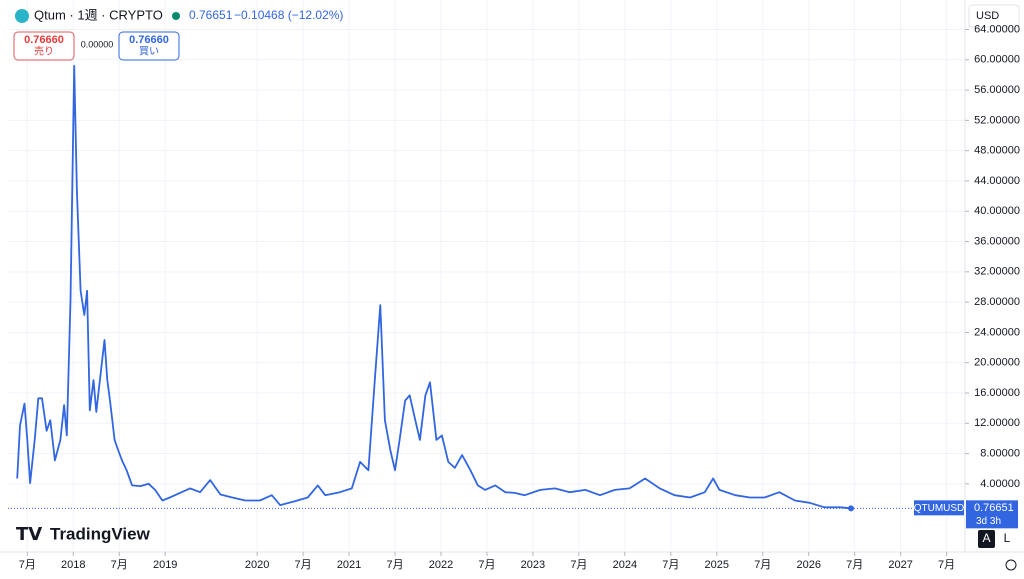  I want to click on y-tick-label: 12.00000, so click(997, 423).